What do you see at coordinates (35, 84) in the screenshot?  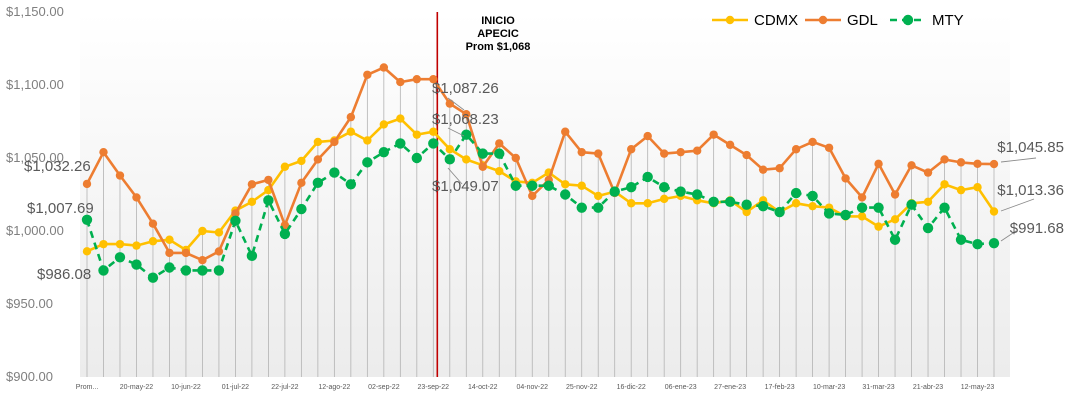 I see `y-tick-label: $1,100.00` at bounding box center [35, 84].